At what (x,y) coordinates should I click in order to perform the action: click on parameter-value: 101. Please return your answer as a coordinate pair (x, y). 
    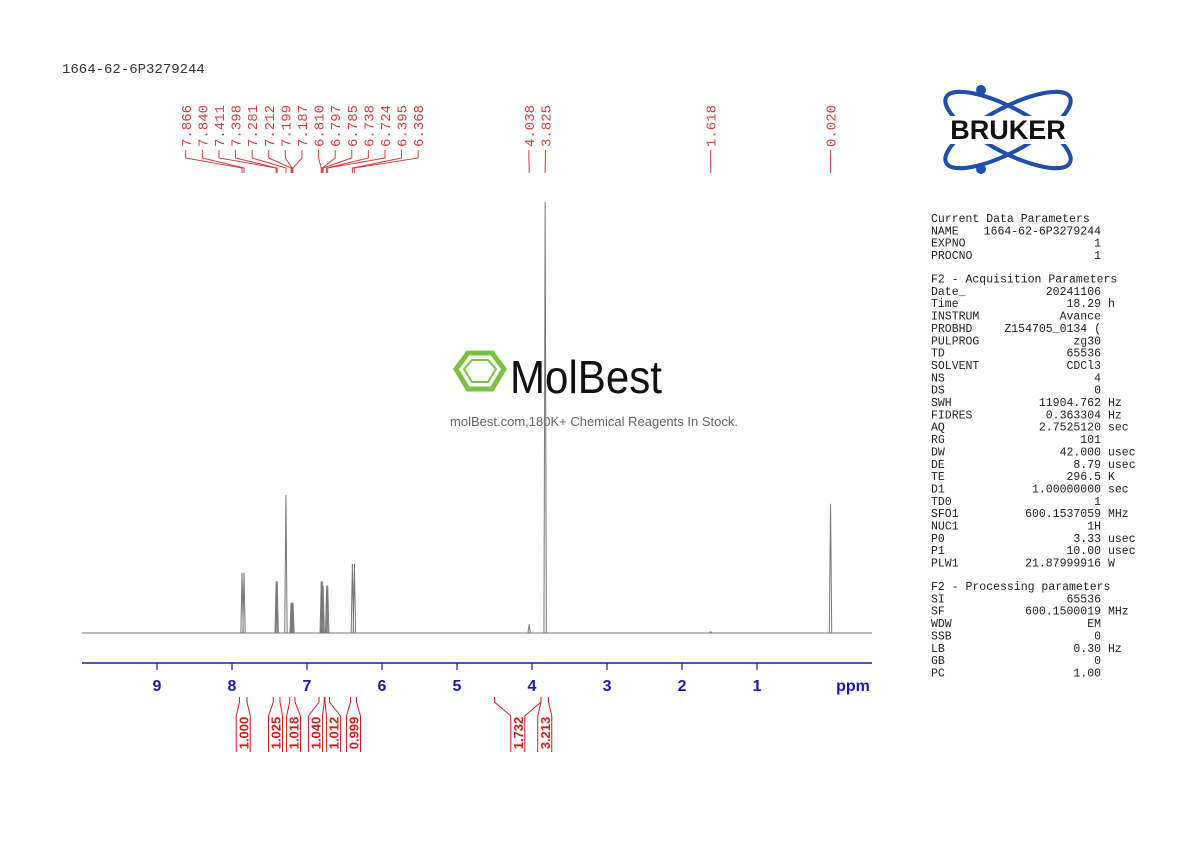
    Looking at the image, I should click on (1090, 440).